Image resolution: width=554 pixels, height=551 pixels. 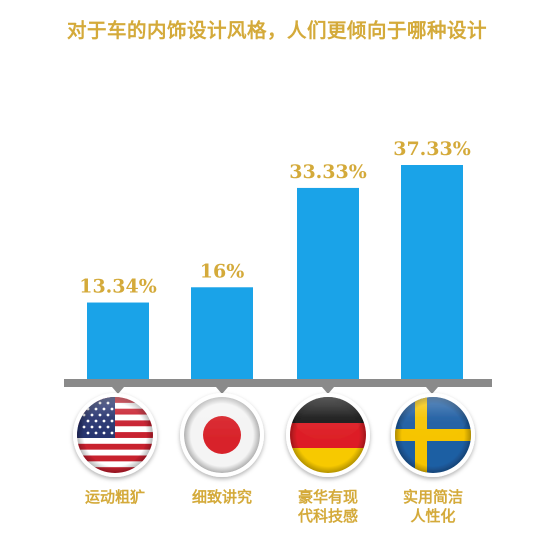 What do you see at coordinates (222, 271) in the screenshot?
I see `data-label-2: 16%` at bounding box center [222, 271].